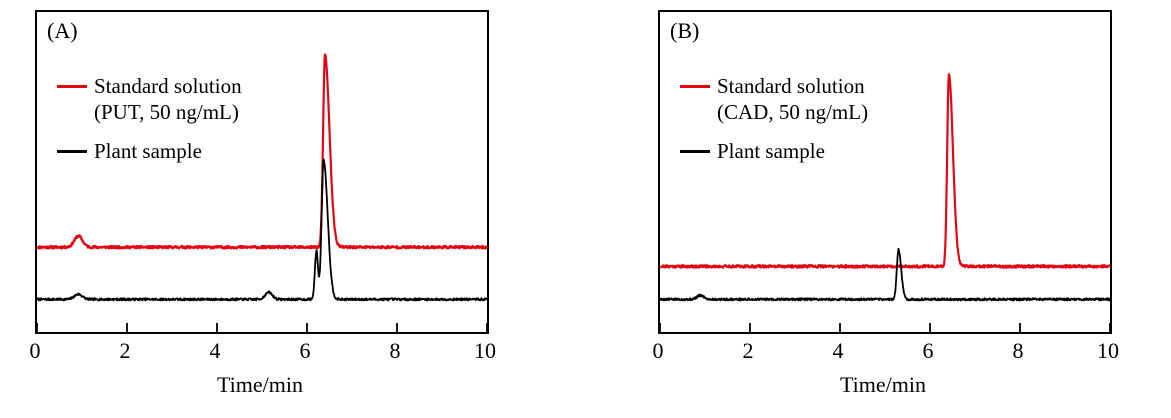  I want to click on legend-sublabel-standard: (CAD, 50 ng/mL), so click(793, 111).